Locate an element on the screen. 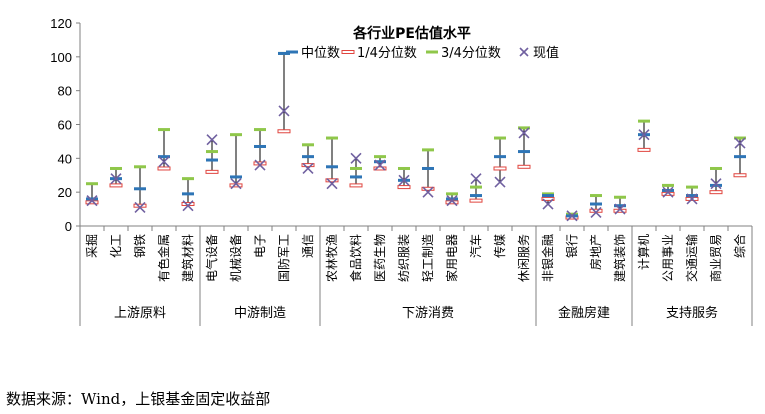 This screenshot has width=765, height=414. category-label: 非银金融 is located at coordinates (547, 258).